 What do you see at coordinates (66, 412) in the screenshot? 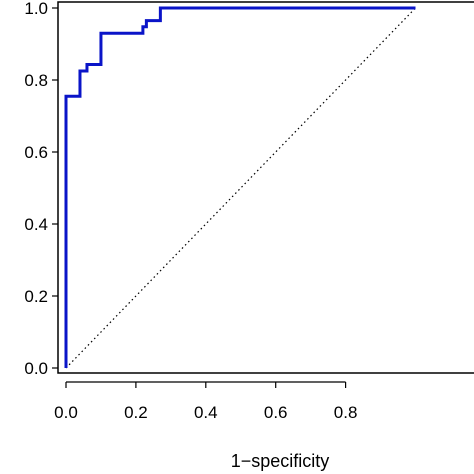
I see `x-tick-label: 0.0` at bounding box center [66, 412].